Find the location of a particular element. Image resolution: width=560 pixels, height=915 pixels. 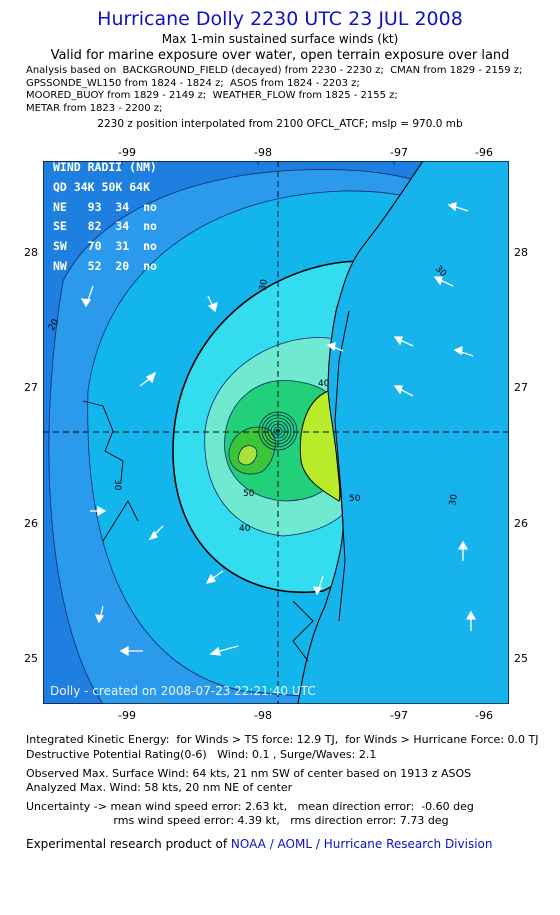

lon-tick-top: -99 is located at coordinates (127, 152).